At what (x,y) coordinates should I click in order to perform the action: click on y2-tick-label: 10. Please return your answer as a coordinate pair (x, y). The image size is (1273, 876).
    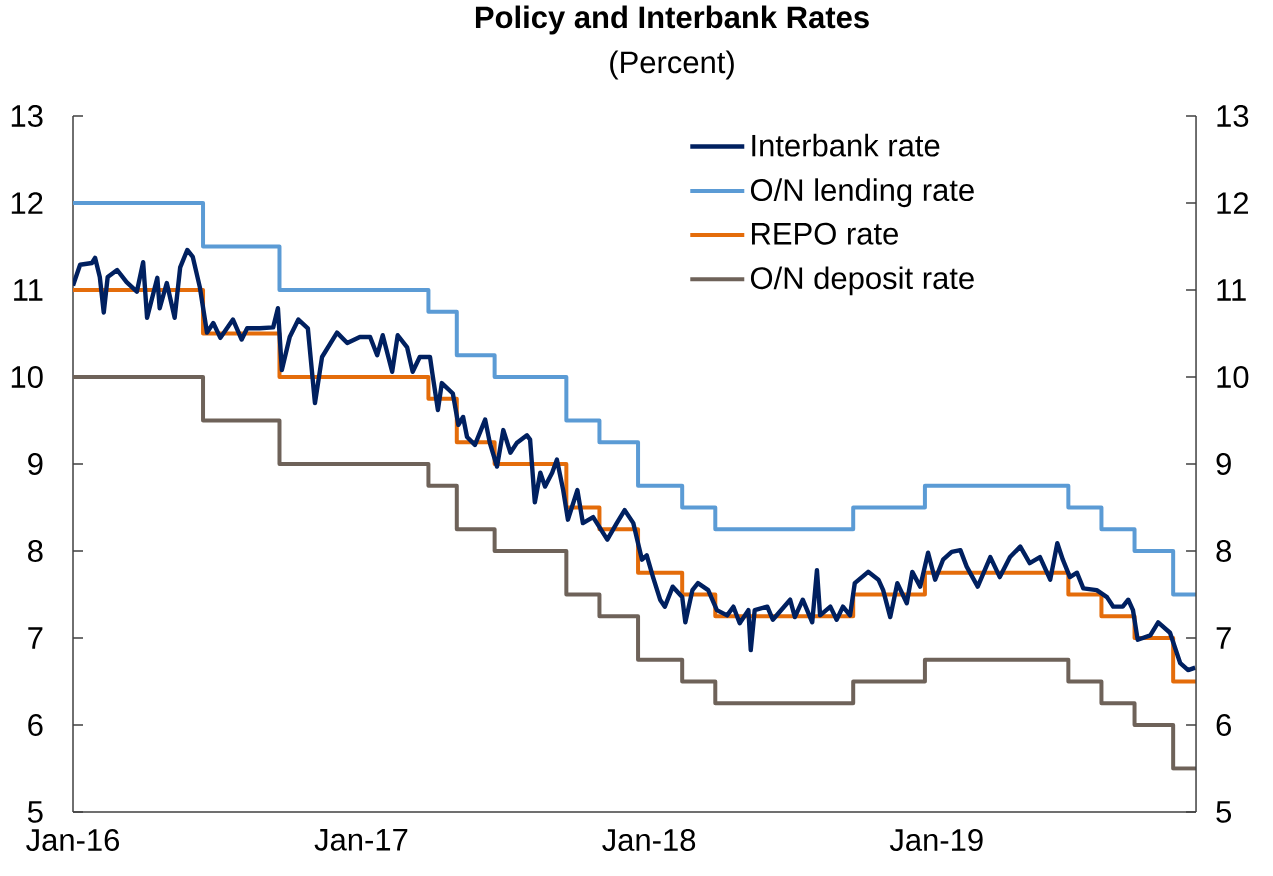
    Looking at the image, I should click on (1233, 377).